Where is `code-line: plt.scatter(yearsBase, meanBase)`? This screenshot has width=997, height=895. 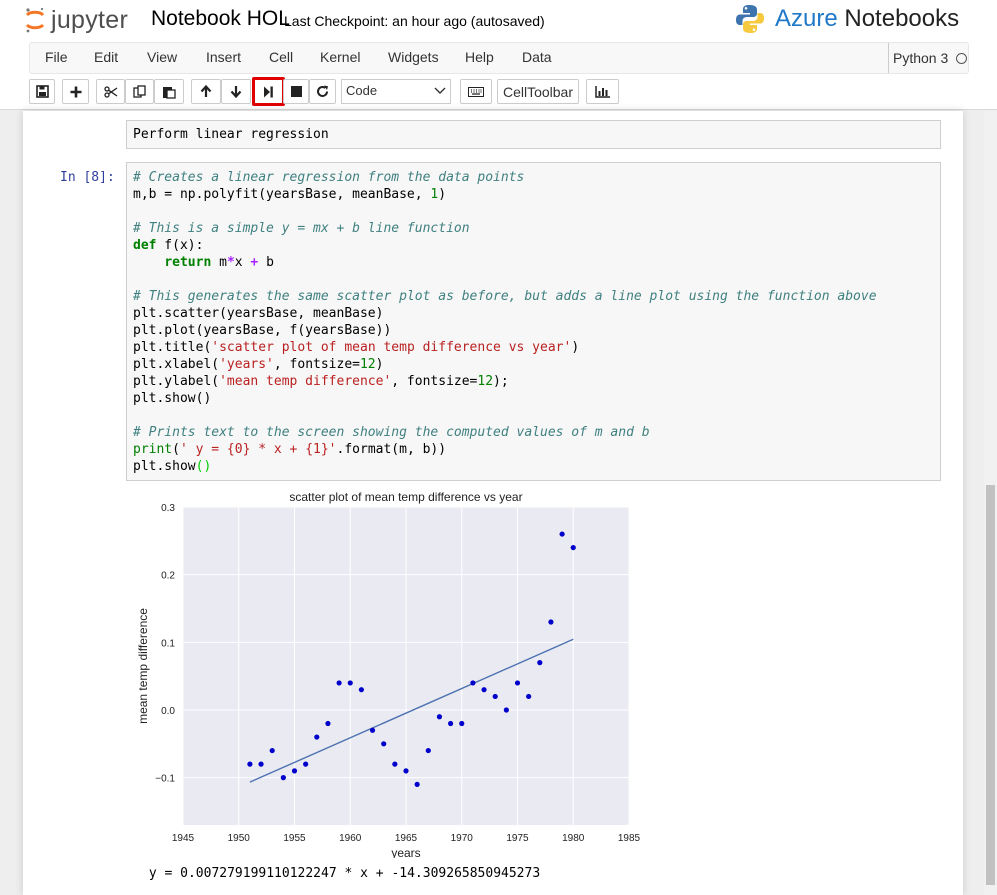
code-line: plt.scatter(yearsBase, meanBase) is located at coordinates (258, 313).